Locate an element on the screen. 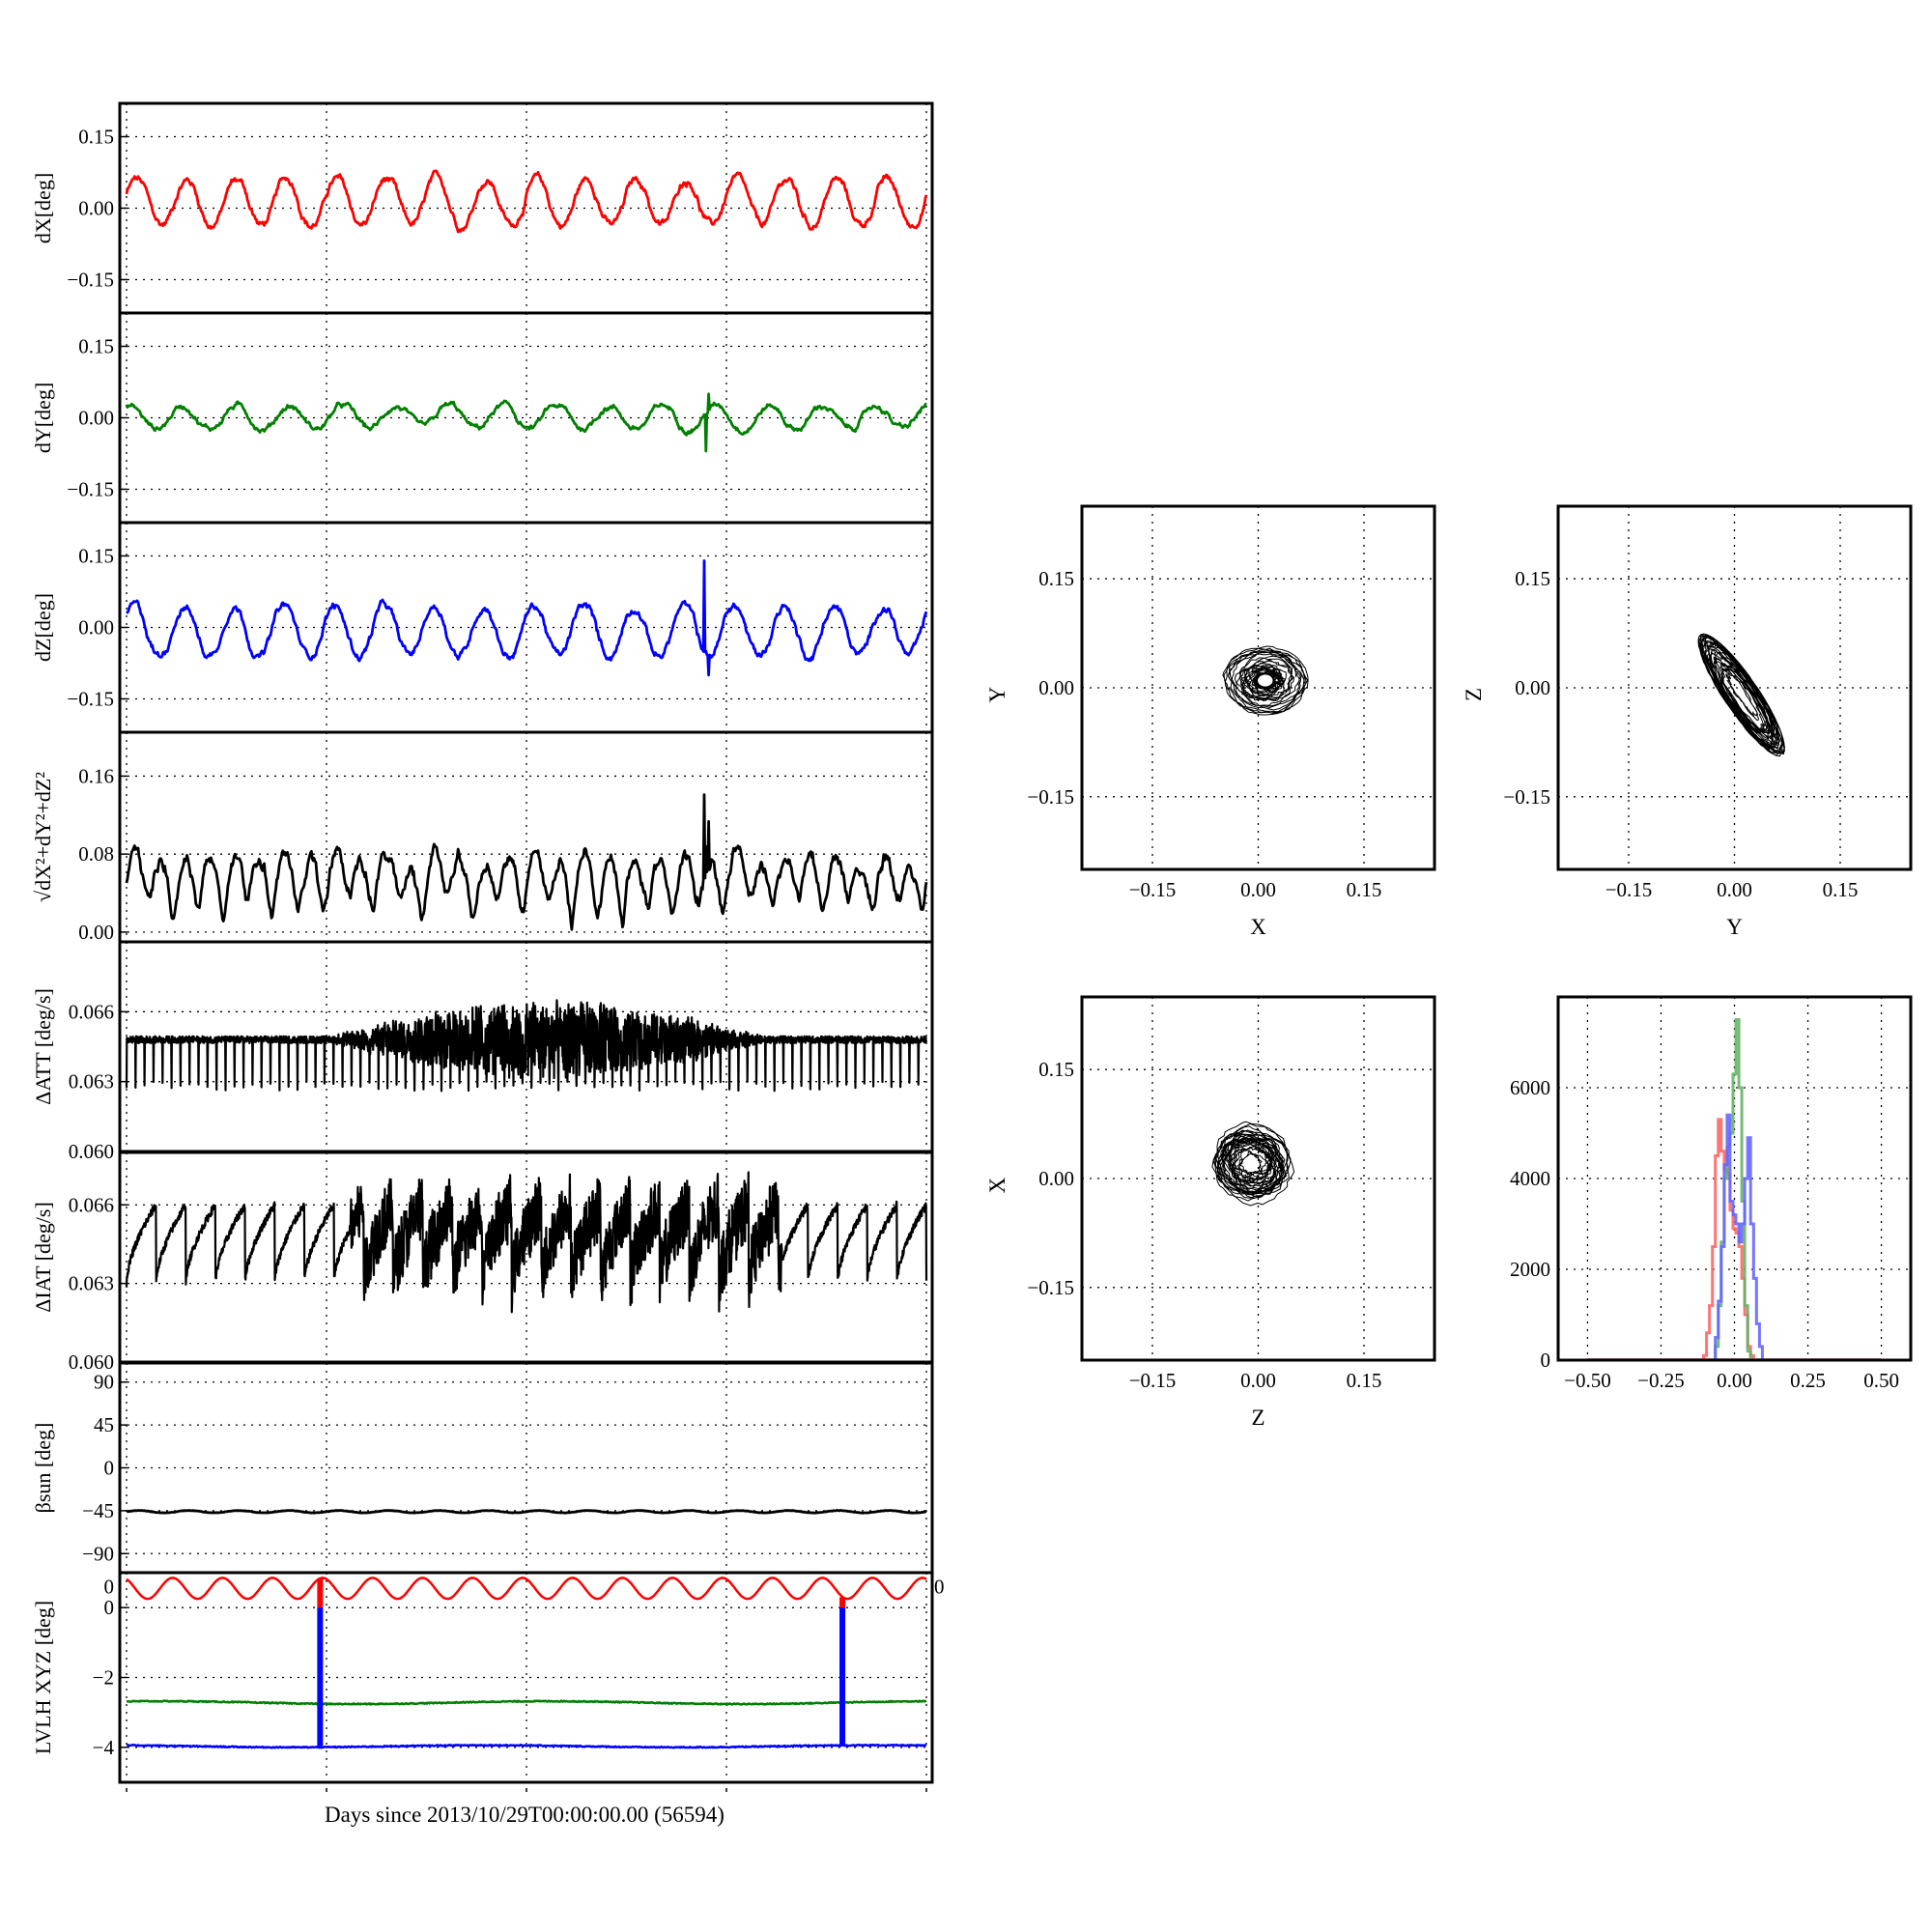 This screenshot has width=1932, height=1932. x-tick-label: −0.50 is located at coordinates (1587, 1380).